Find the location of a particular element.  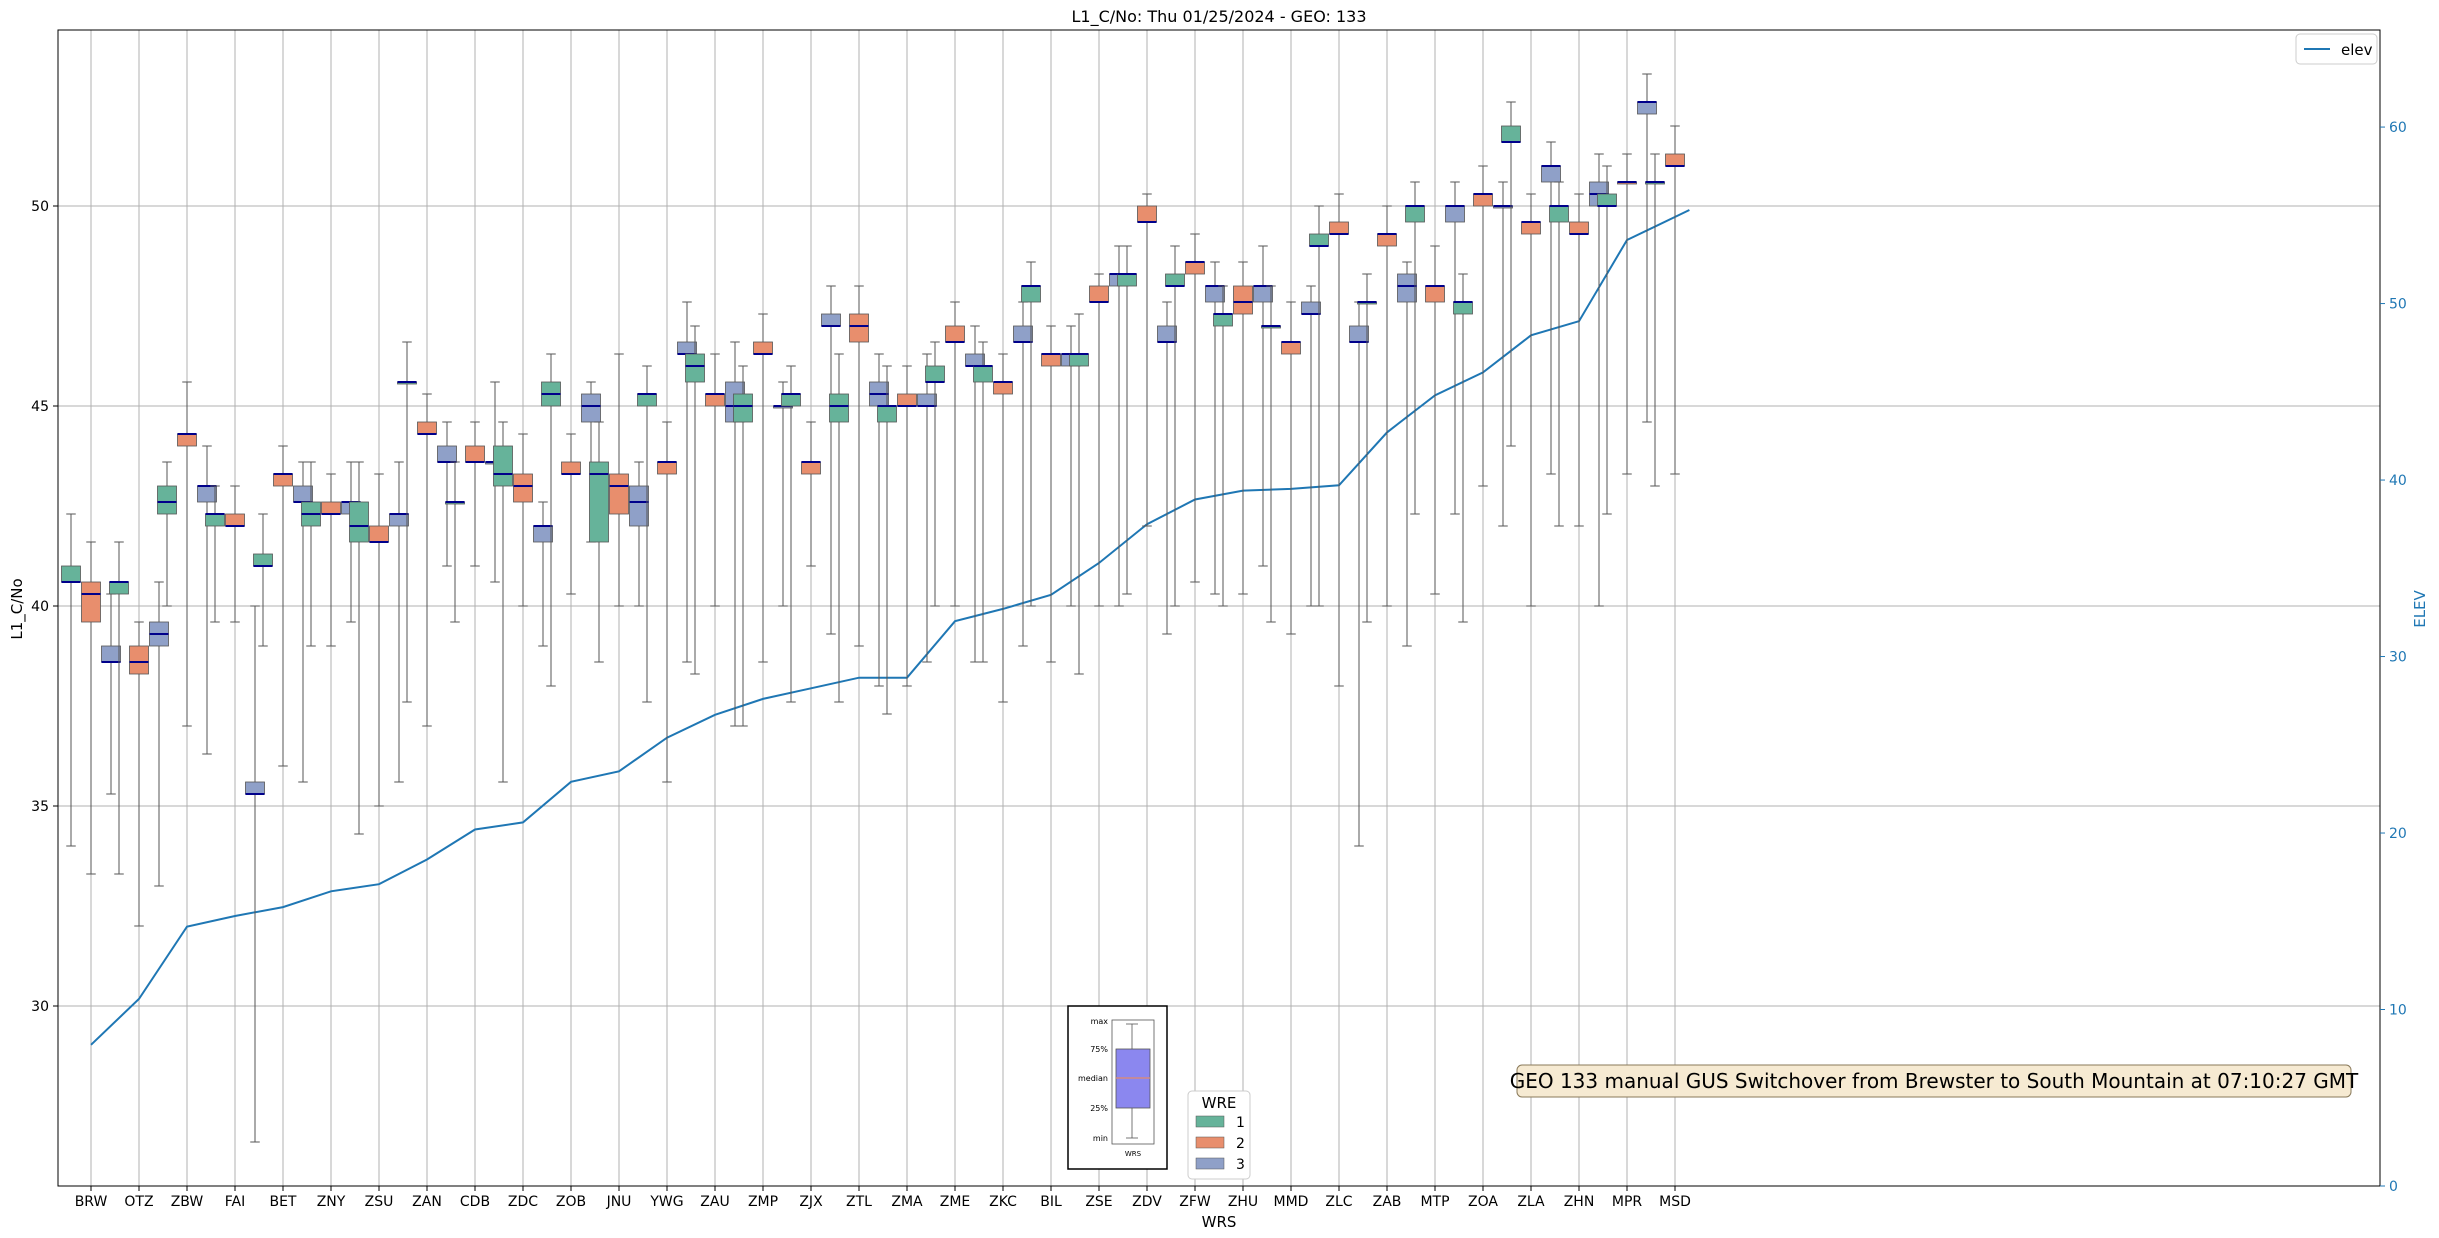

box-FAI-wre3 is located at coordinates (255, 874).